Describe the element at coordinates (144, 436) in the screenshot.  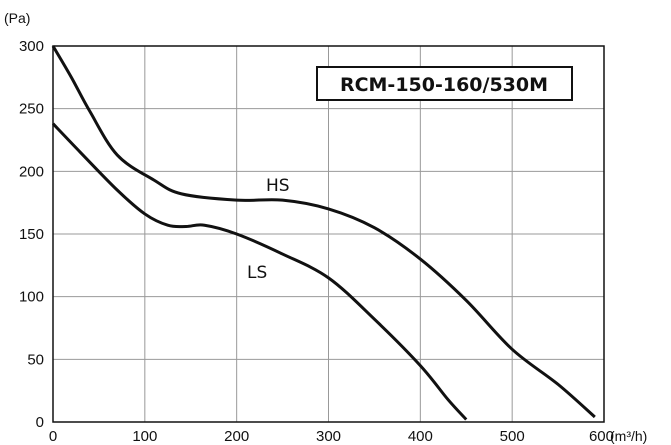
I see `x-tick-label: 100` at that location.